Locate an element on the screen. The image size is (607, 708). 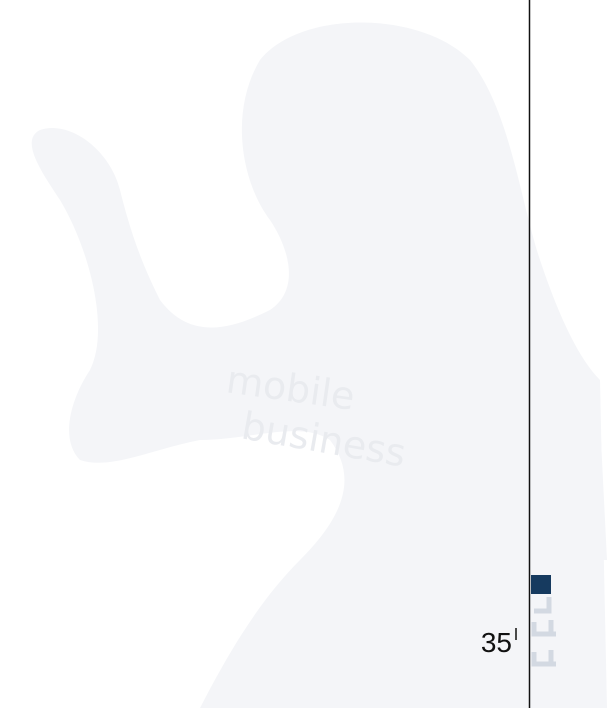
accent-square is located at coordinates (541, 584).